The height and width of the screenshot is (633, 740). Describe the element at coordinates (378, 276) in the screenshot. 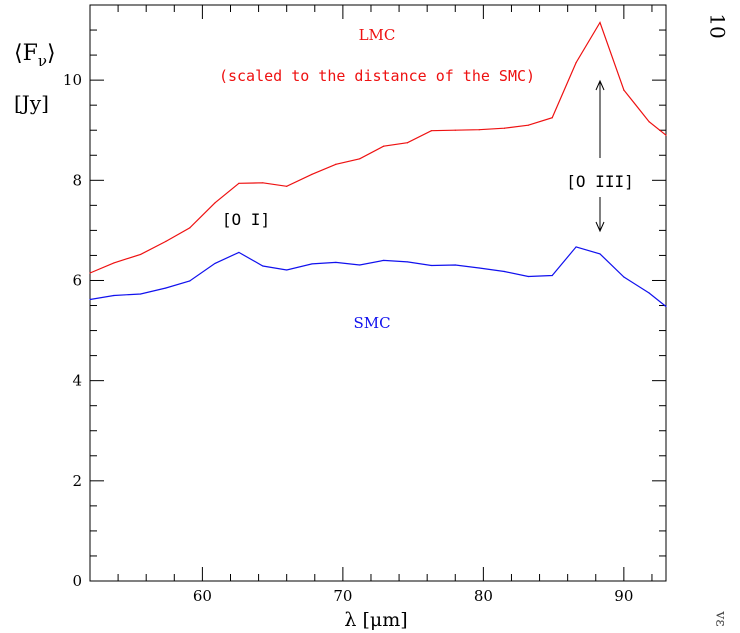

I see `series-line-smc` at that location.